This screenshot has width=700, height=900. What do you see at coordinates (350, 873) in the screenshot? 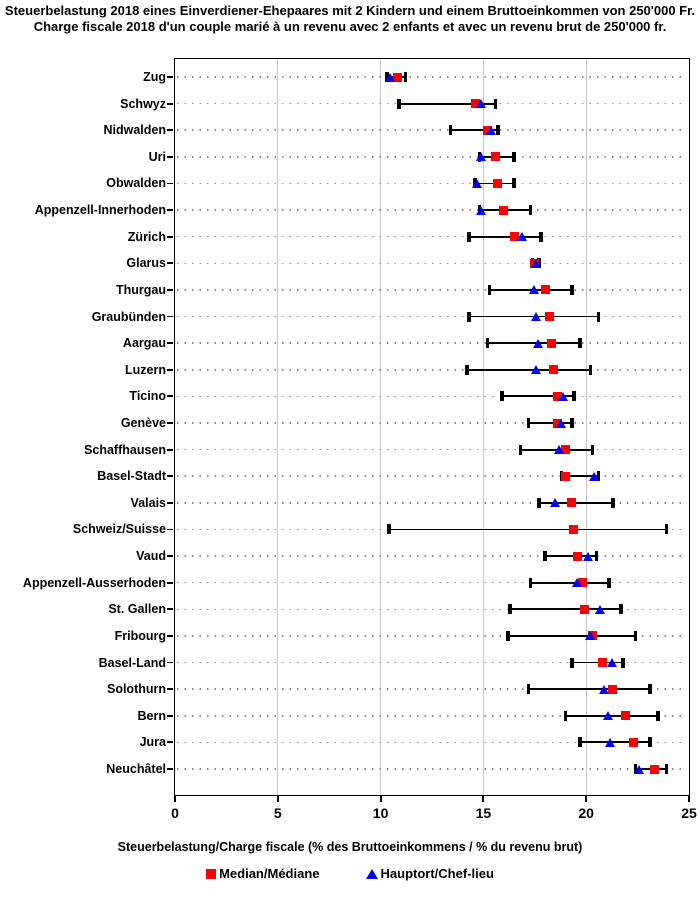
I see `legend: Median/Médiane Hauptort/Chef-lieu` at bounding box center [350, 873].